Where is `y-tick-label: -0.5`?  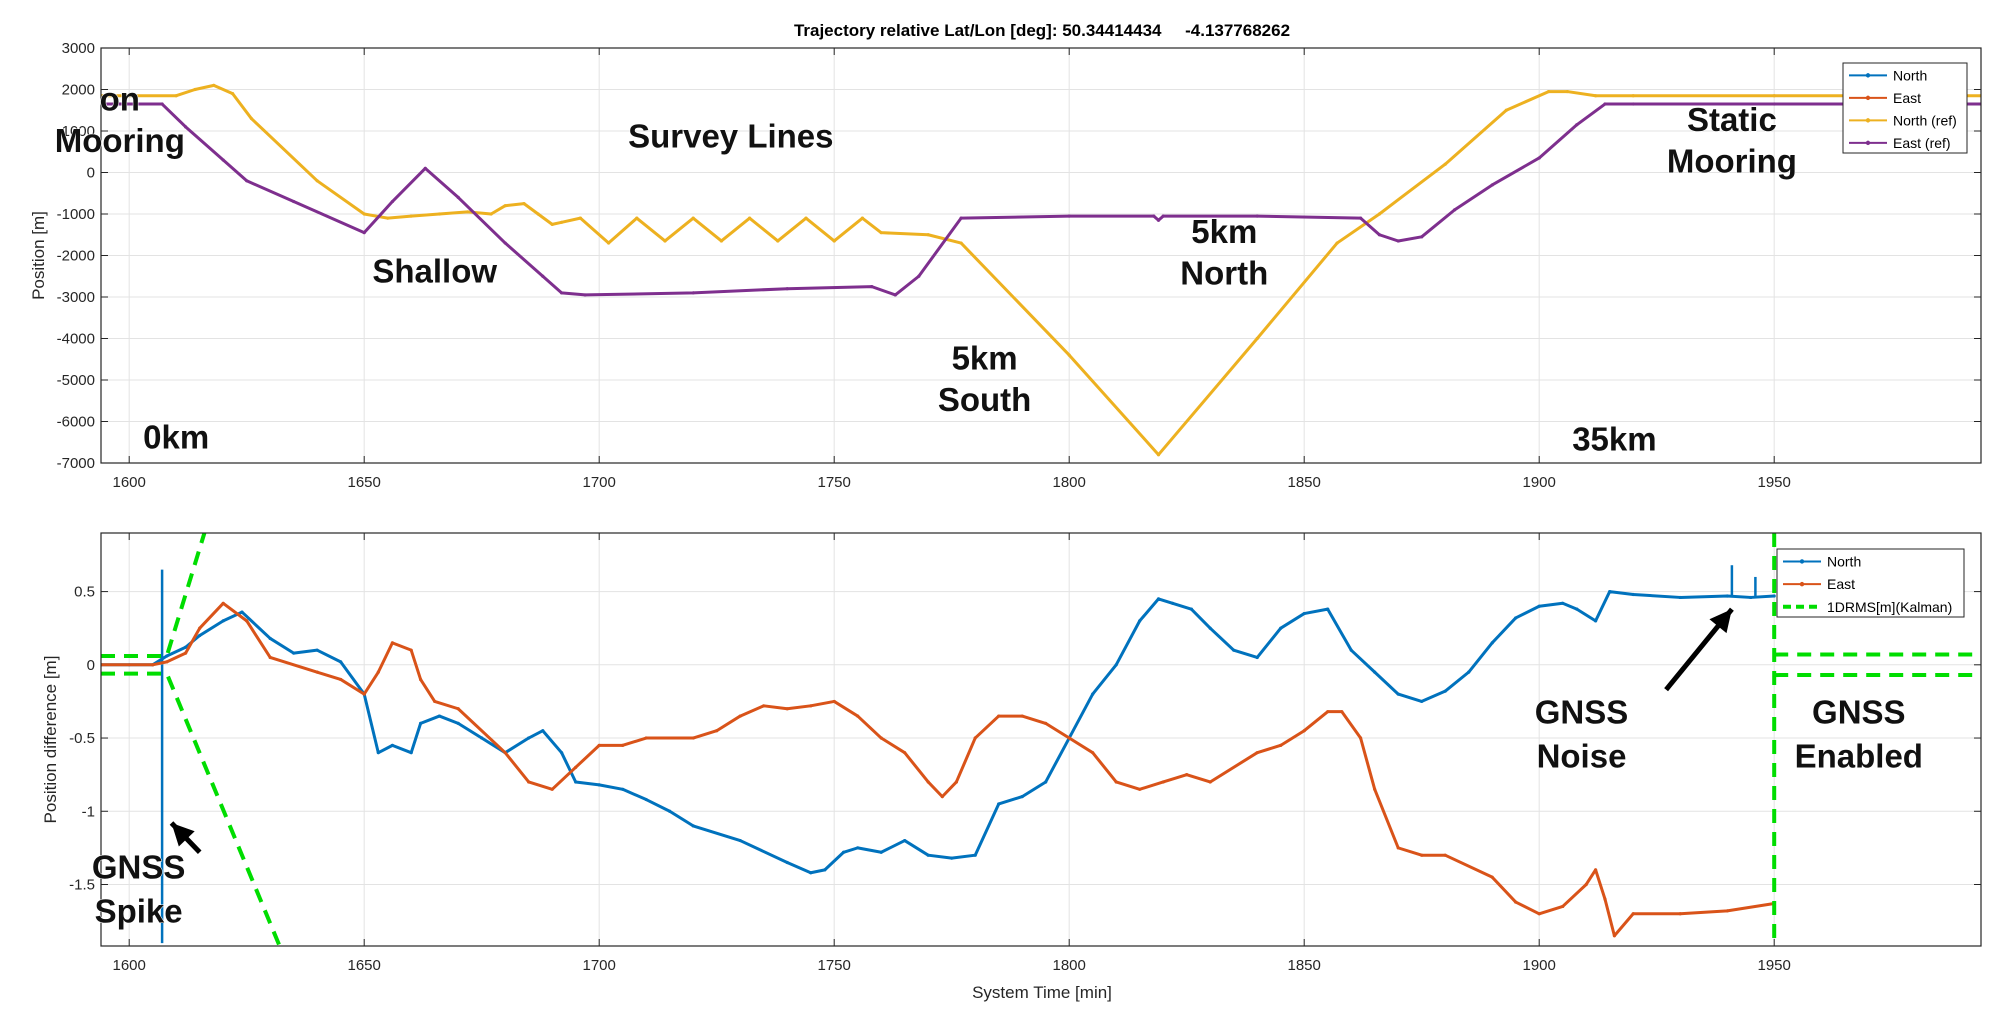
y-tick-label: -0.5 is located at coordinates (82, 738).